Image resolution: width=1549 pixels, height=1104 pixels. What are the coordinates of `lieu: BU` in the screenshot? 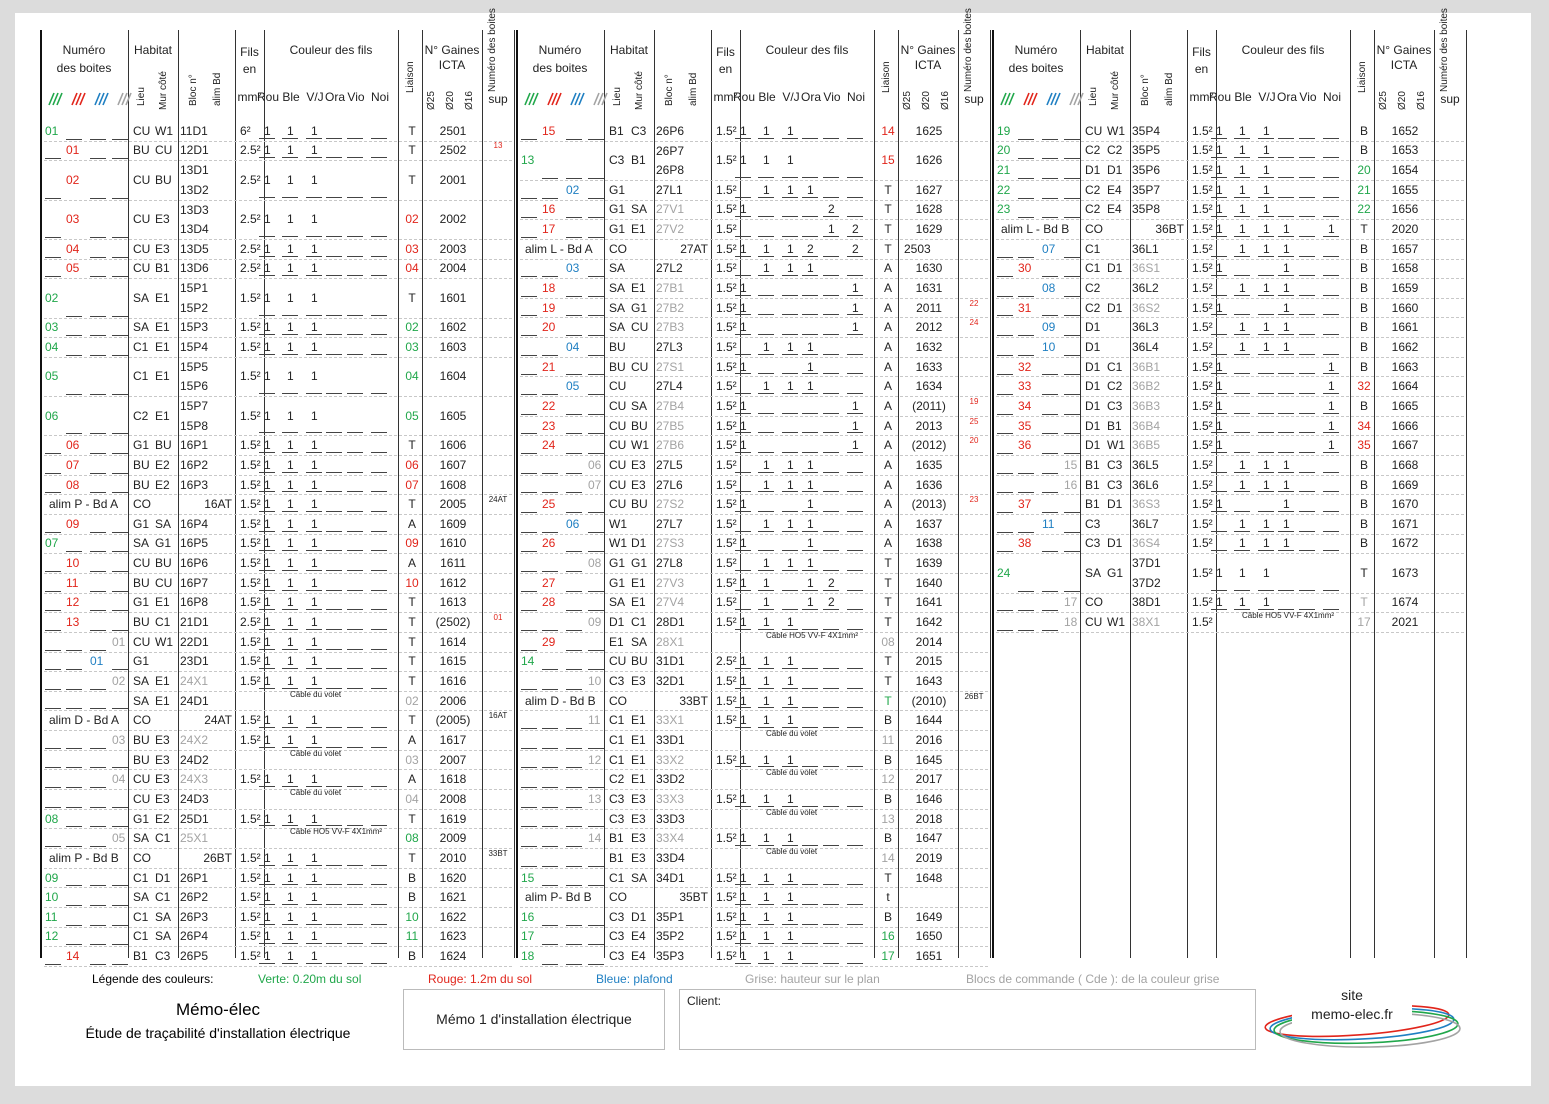 It's located at (141, 484).